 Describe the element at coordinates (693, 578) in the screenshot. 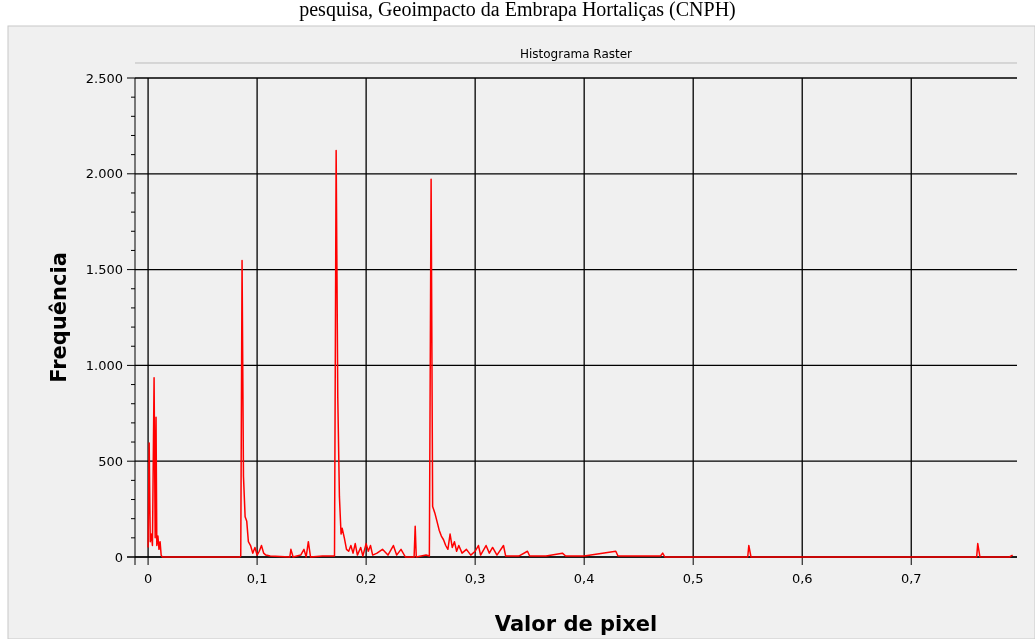

I see `x-tick-label: 0,5` at that location.